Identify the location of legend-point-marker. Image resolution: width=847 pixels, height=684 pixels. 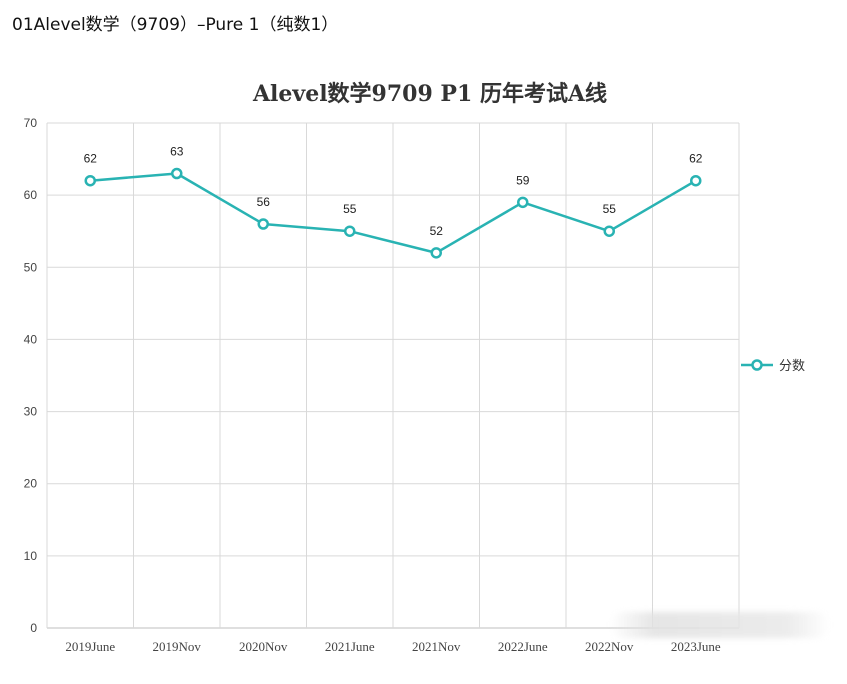
(757, 365).